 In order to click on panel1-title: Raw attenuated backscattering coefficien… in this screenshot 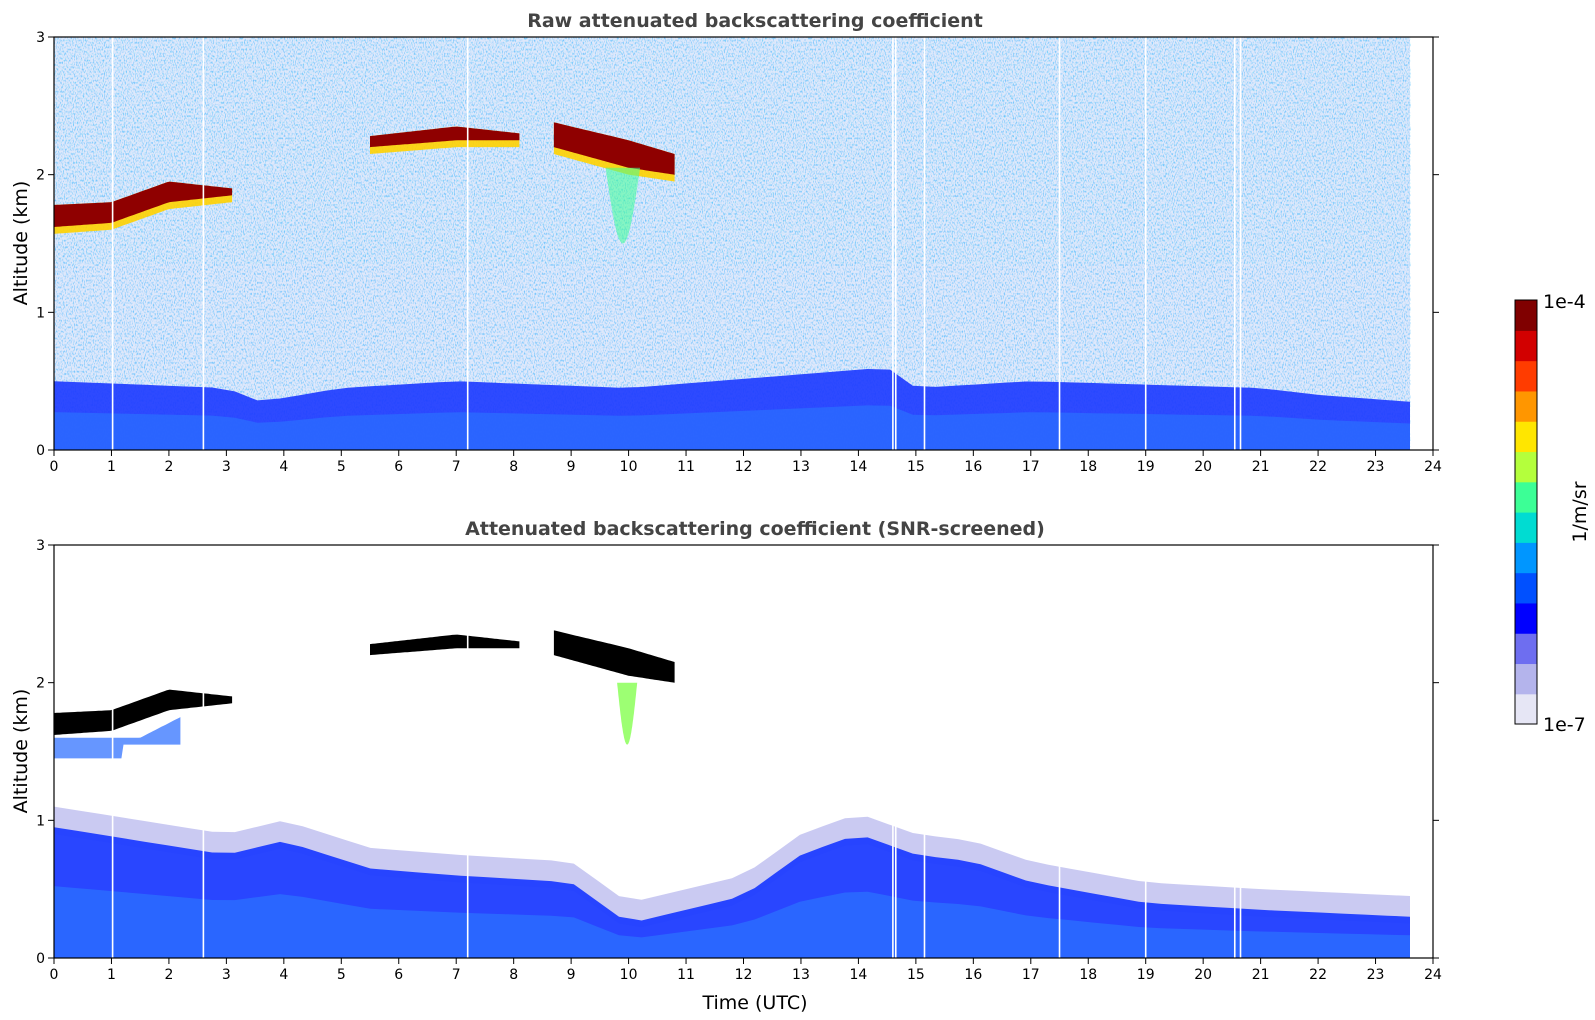, I will do `click(755, 21)`.